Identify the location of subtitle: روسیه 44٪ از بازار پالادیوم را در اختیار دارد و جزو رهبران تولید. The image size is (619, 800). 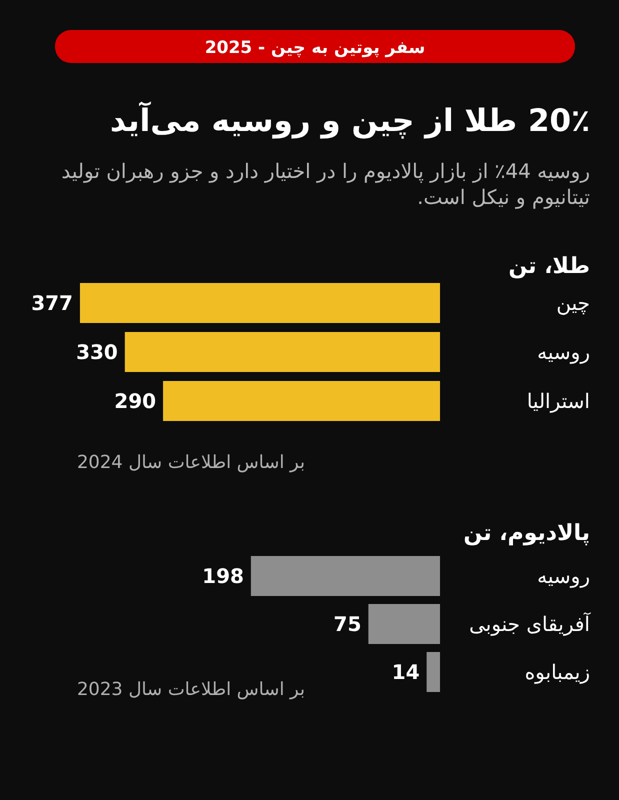
(325, 171).